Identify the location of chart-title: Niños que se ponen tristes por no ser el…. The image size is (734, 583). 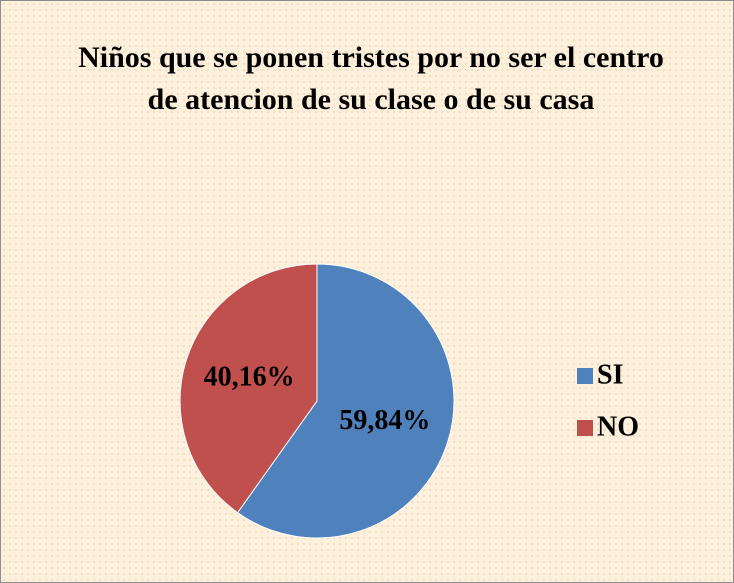
(371, 78).